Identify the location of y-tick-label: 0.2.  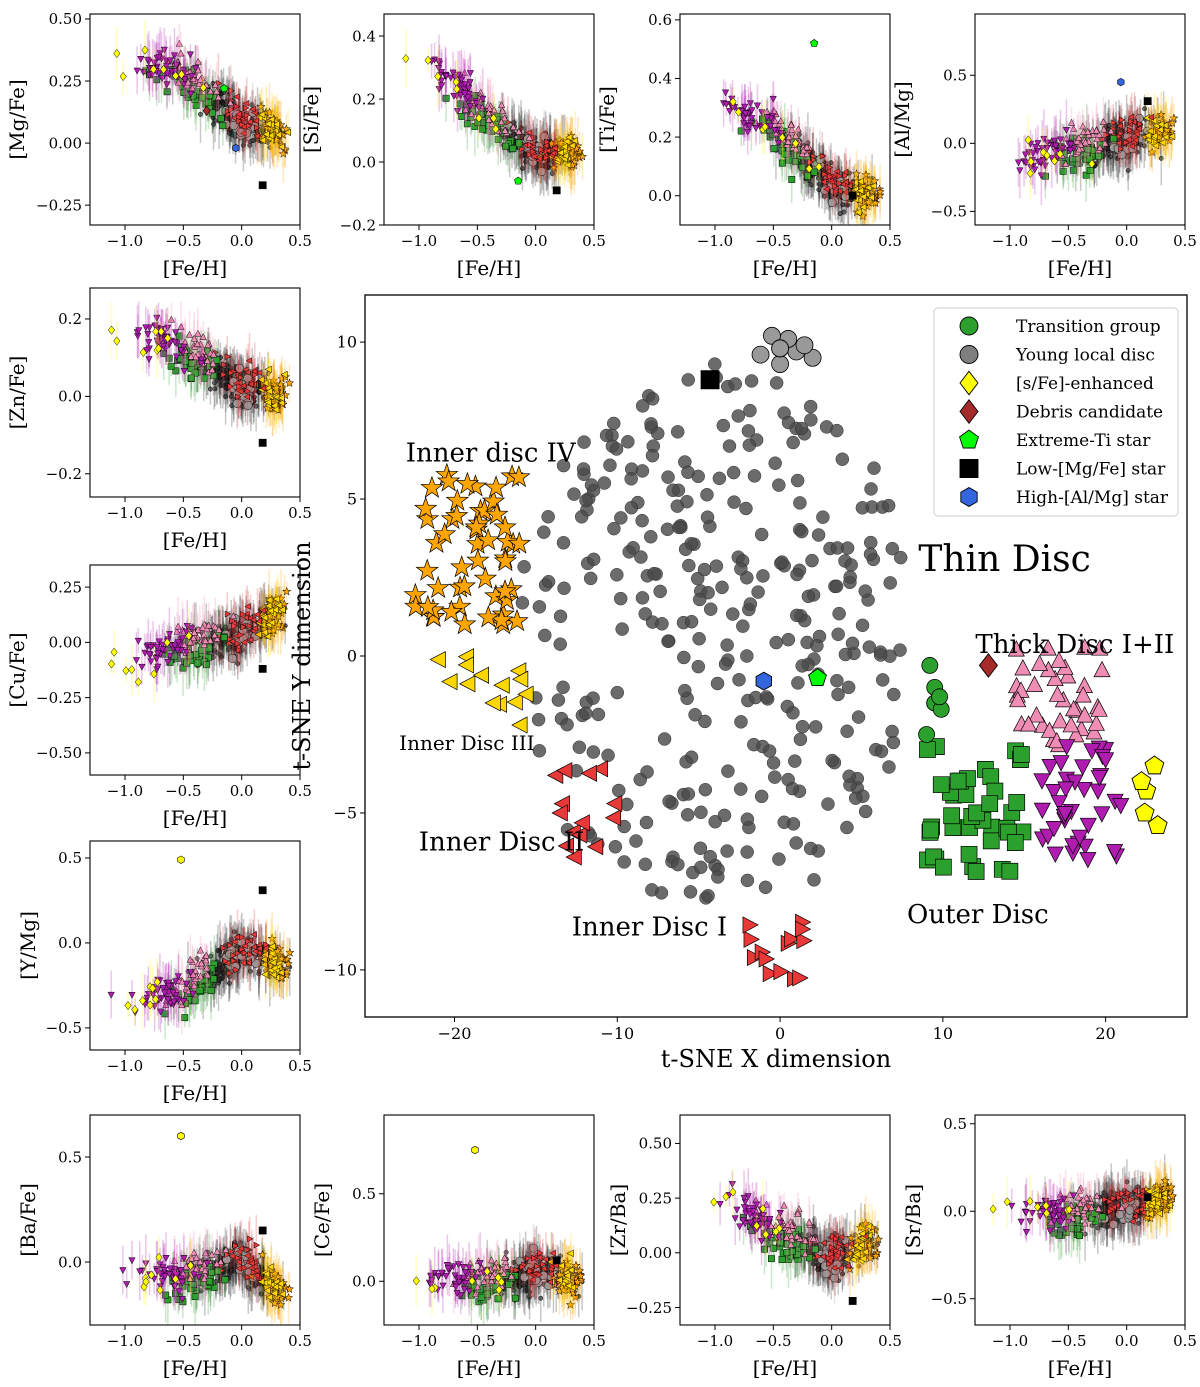
(364, 99).